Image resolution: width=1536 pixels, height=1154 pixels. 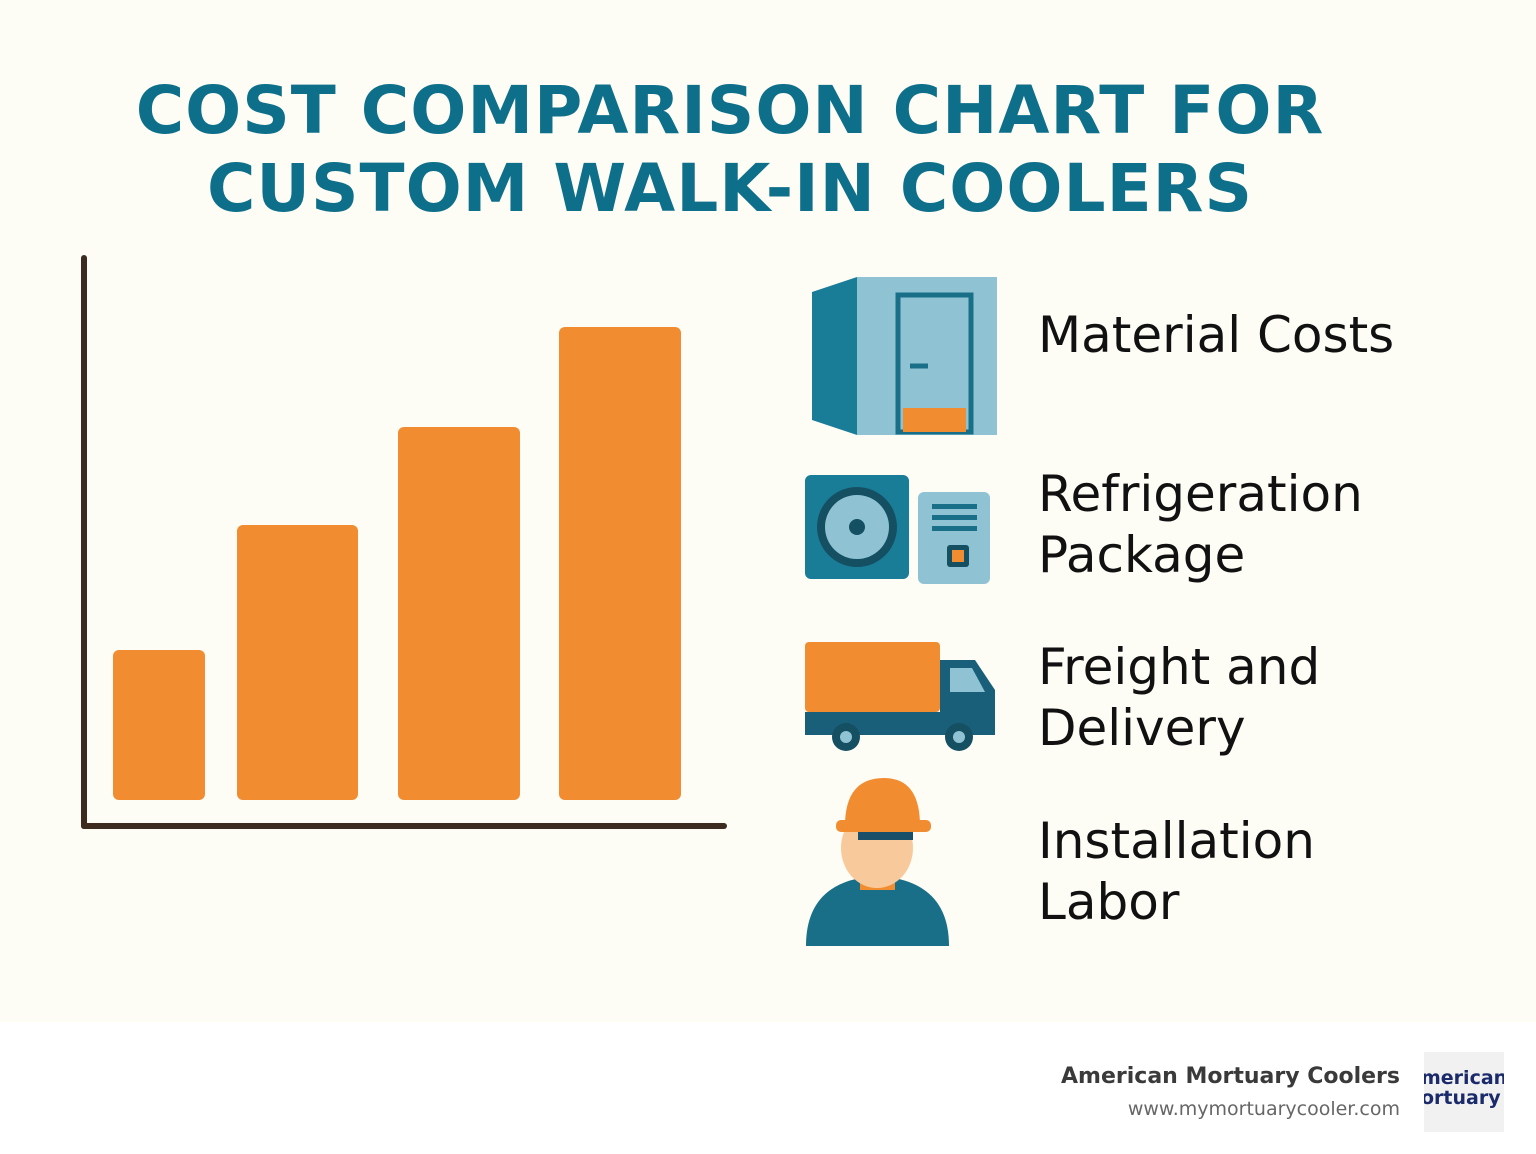 What do you see at coordinates (877, 862) in the screenshot?
I see `icon-worker` at bounding box center [877, 862].